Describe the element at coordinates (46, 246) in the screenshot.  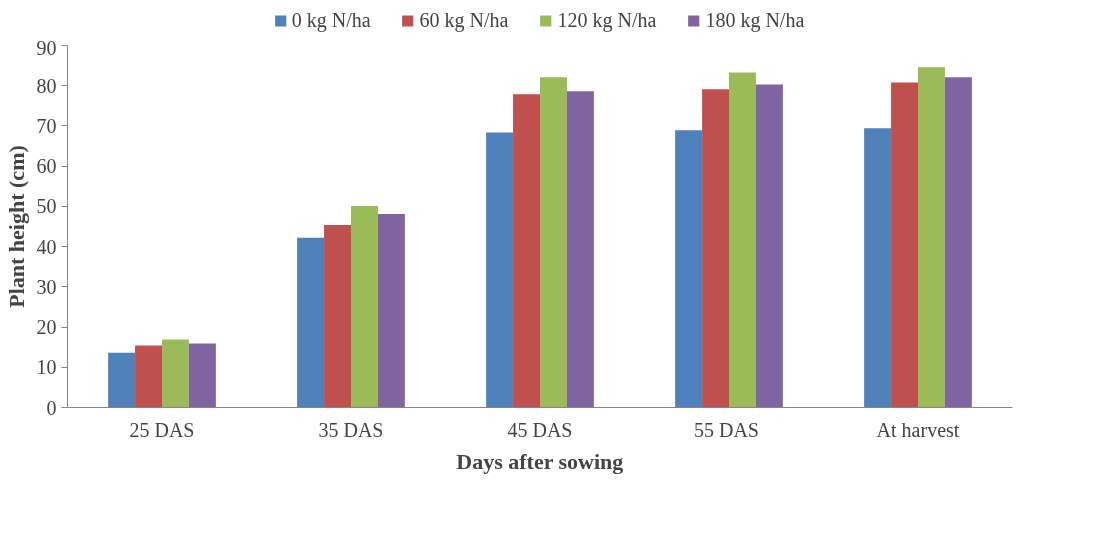
I see `y-tick-label: 40` at that location.